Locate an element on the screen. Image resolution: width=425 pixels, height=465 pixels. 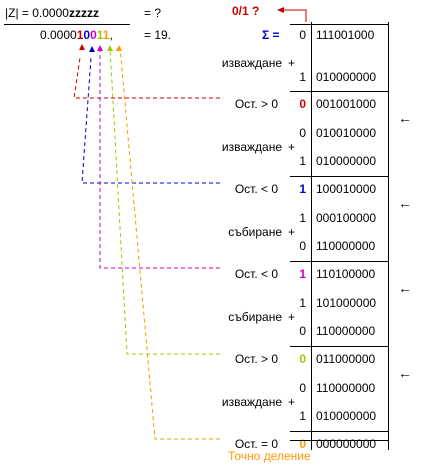
question-connector is located at coordinates (294, 15).